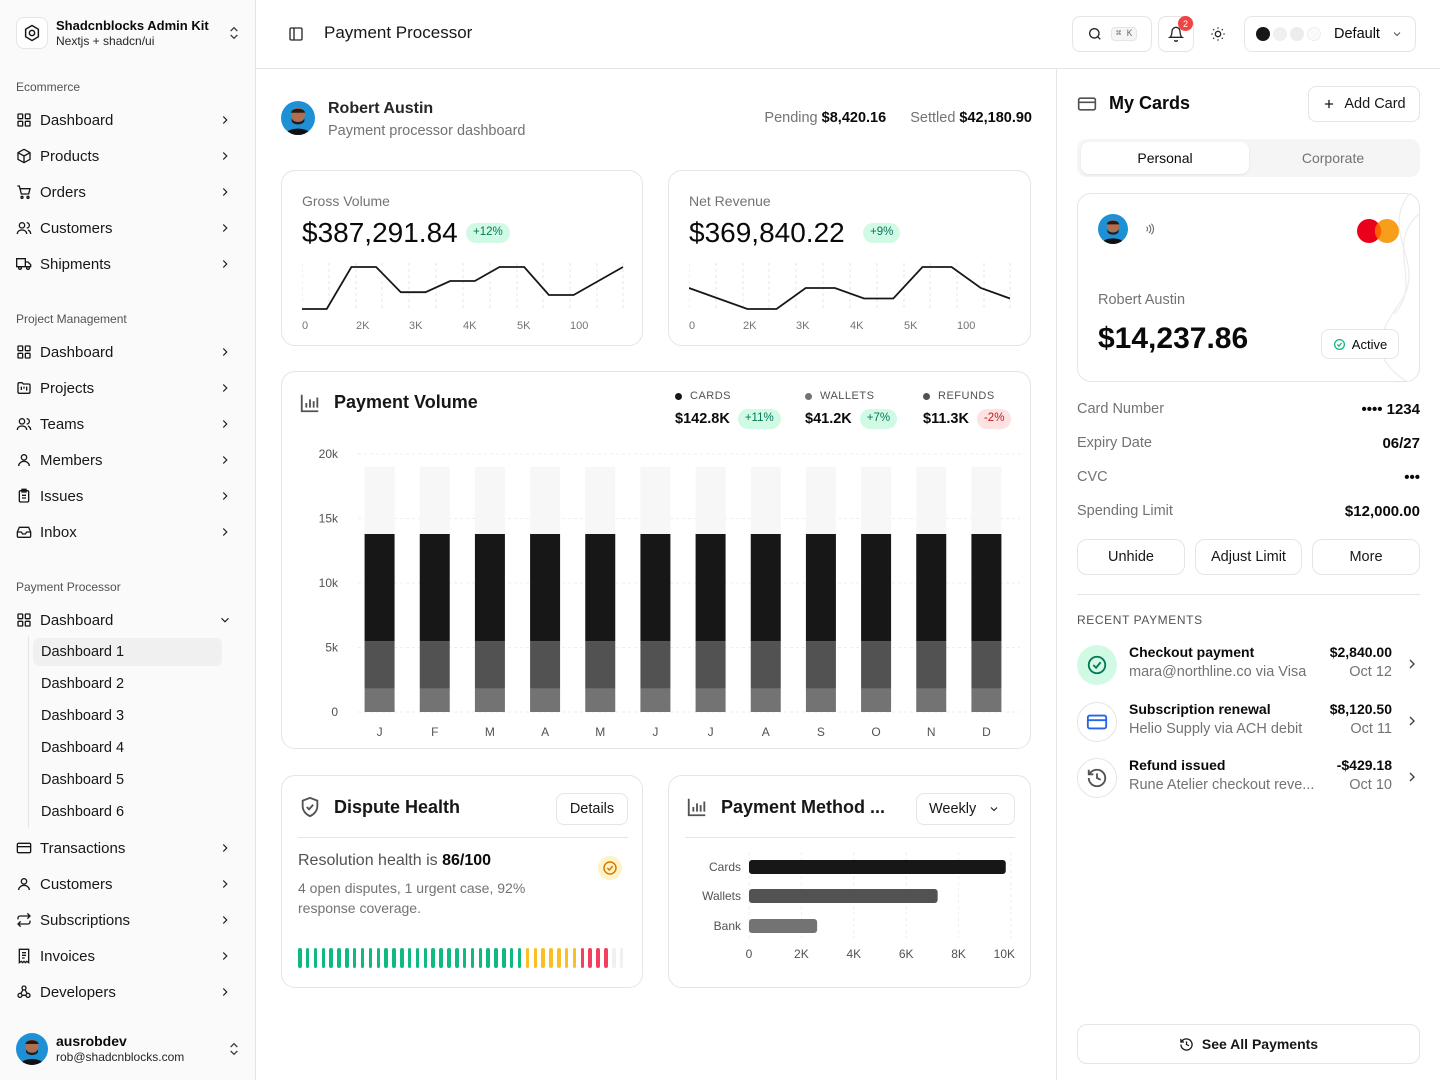 The width and height of the screenshot is (1440, 1080). I want to click on health-prefix: Resolution health is, so click(370, 860).